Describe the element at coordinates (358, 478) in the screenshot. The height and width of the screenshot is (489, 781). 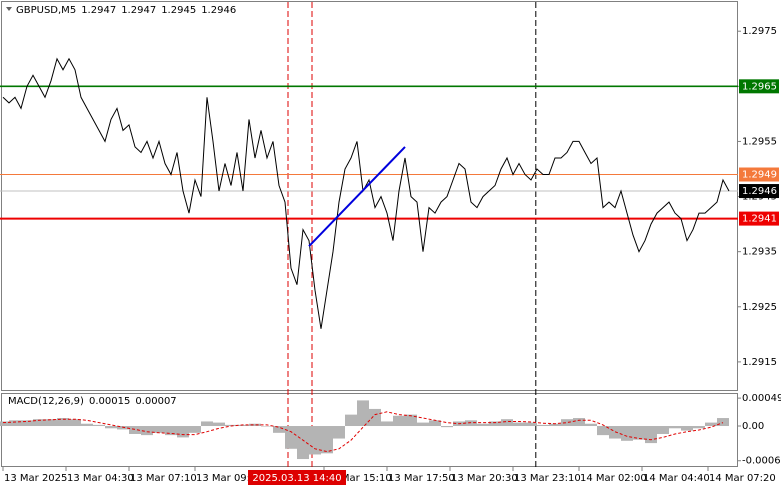
I see `x-tick-label: 13 Mar 15:10` at that location.